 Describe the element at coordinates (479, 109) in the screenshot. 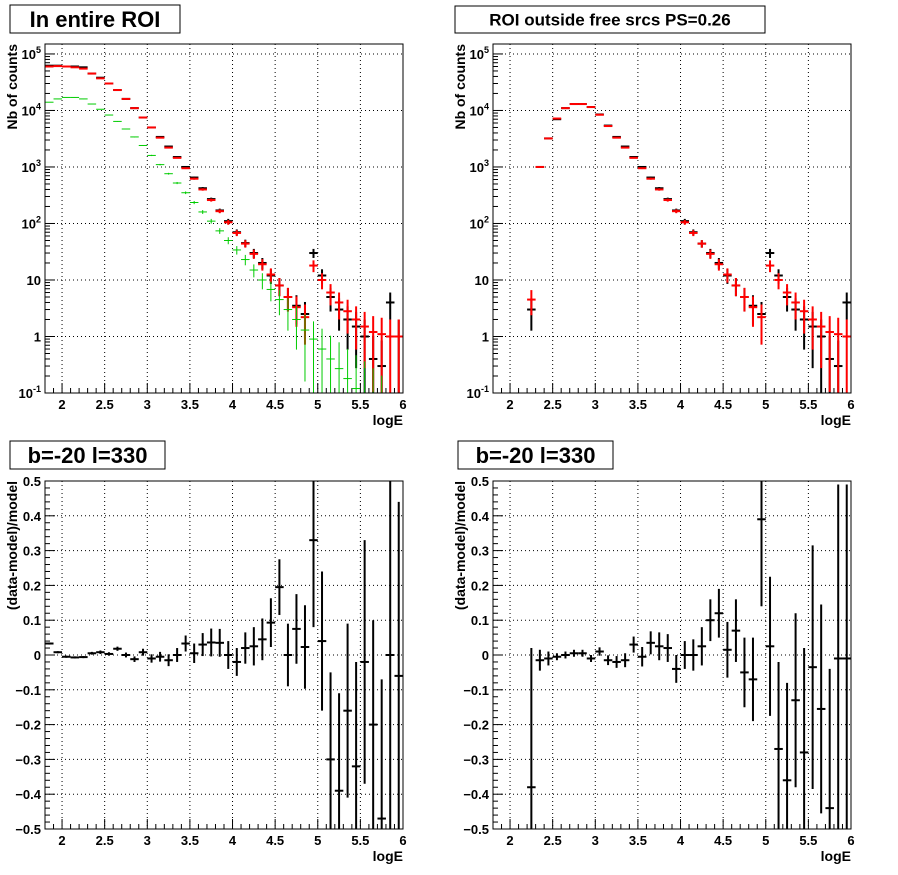

I see `y-tick-label: 10⁴` at that location.